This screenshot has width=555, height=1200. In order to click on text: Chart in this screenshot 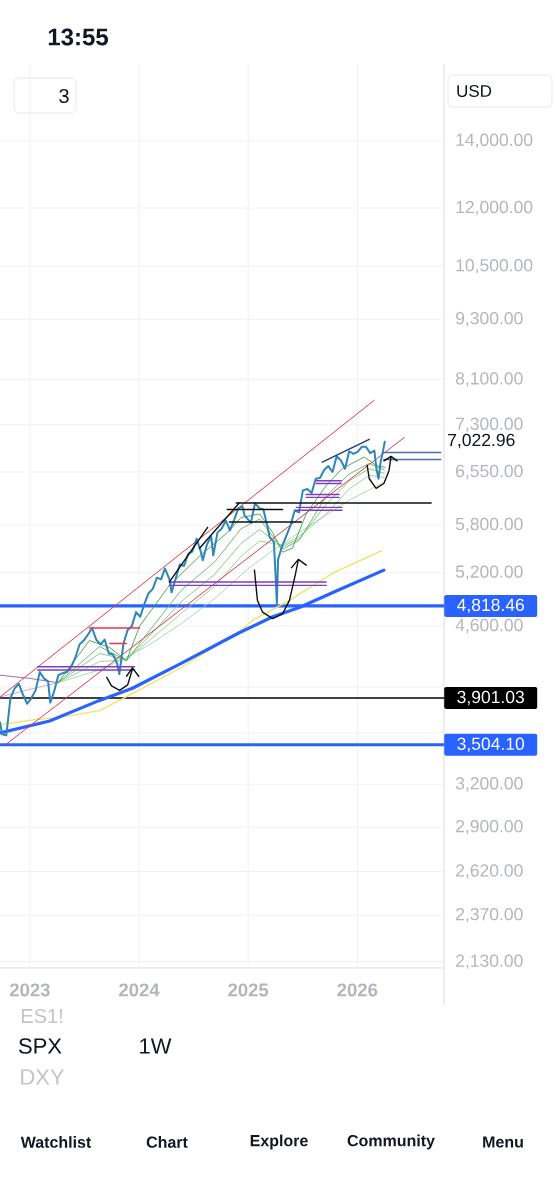, I will do `click(167, 1142)`.